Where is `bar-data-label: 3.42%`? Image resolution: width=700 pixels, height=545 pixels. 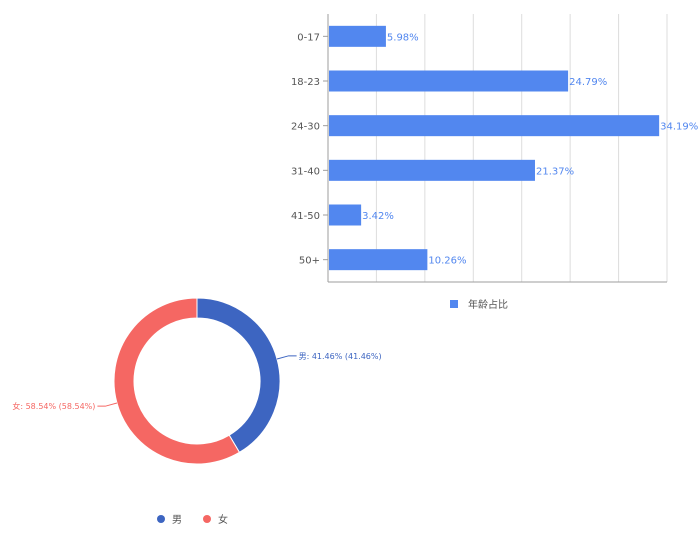
bar-data-label: 3.42% is located at coordinates (378, 216).